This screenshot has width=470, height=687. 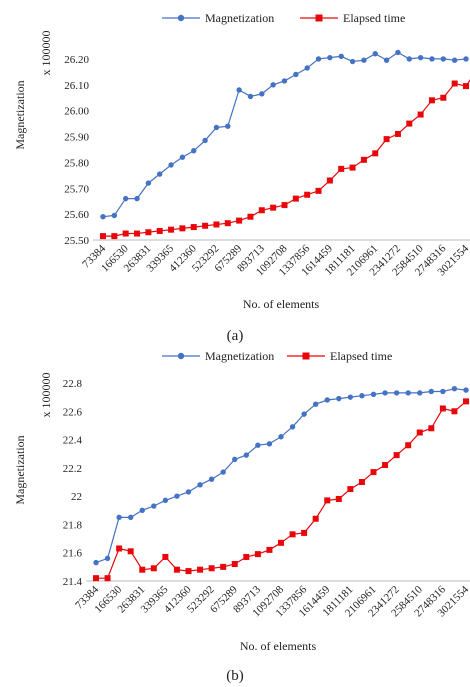 What do you see at coordinates (319, 18) in the screenshot?
I see `chart-a-legend-marker-elapsed` at bounding box center [319, 18].